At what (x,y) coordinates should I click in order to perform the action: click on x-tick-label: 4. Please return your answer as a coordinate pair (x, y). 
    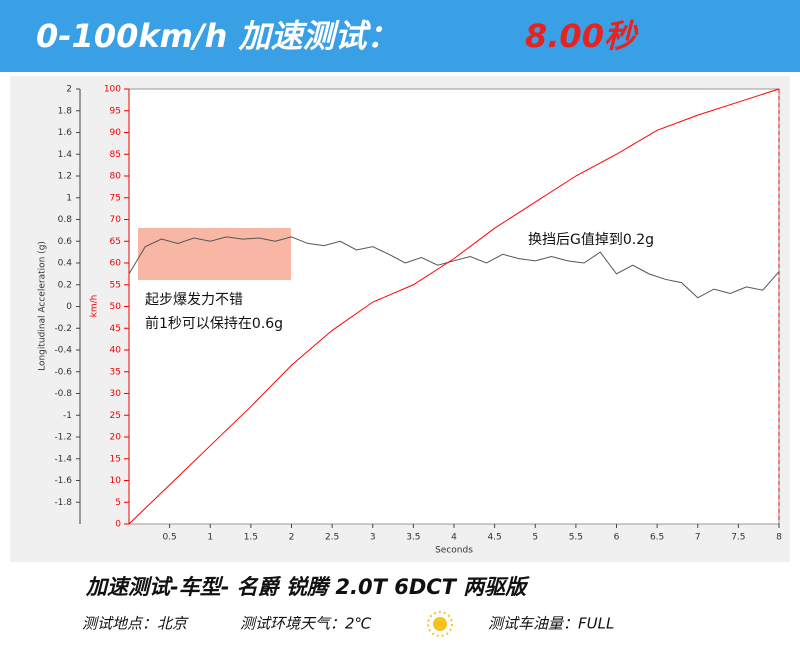
    Looking at the image, I should click on (454, 538).